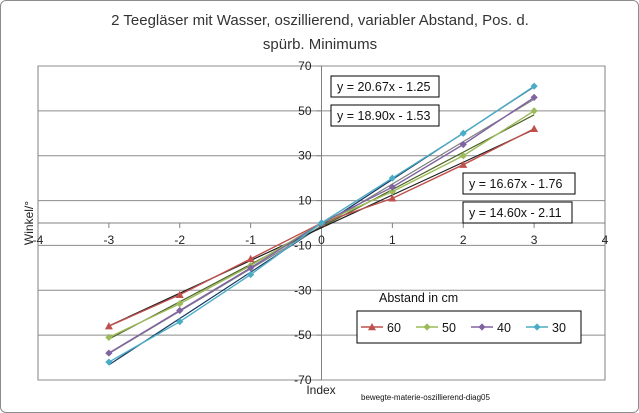 Image resolution: width=639 pixels, height=413 pixels. I want to click on y-tick-label: -10, so click(303, 245).